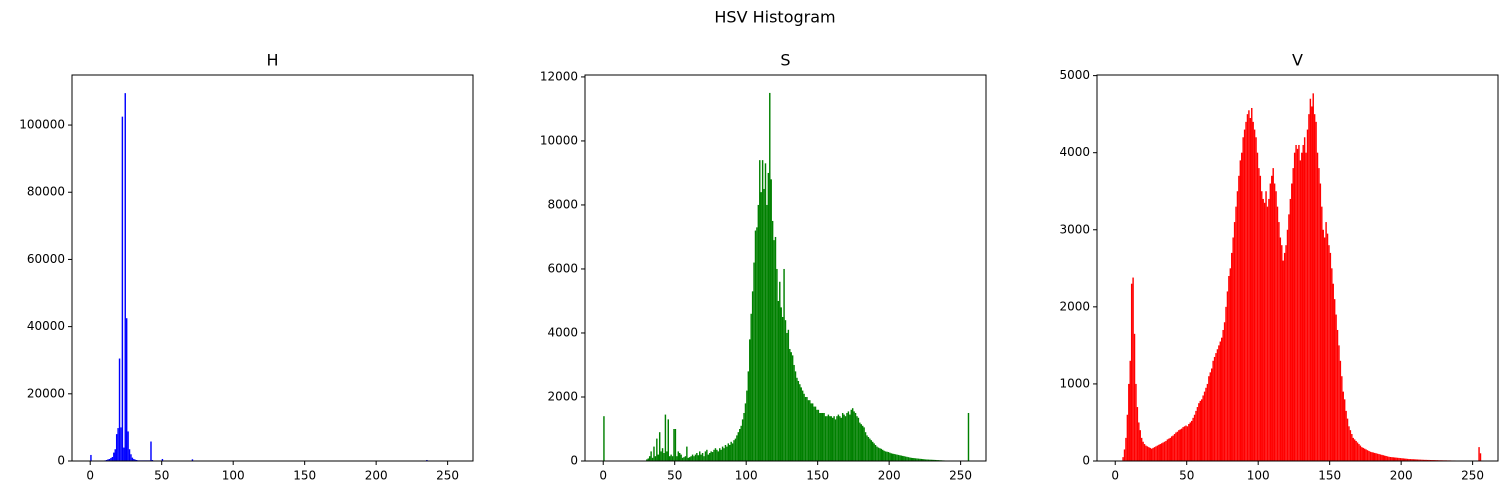  Describe the element at coordinates (1115, 476) in the screenshot. I see `x-tick-label: 0` at that location.